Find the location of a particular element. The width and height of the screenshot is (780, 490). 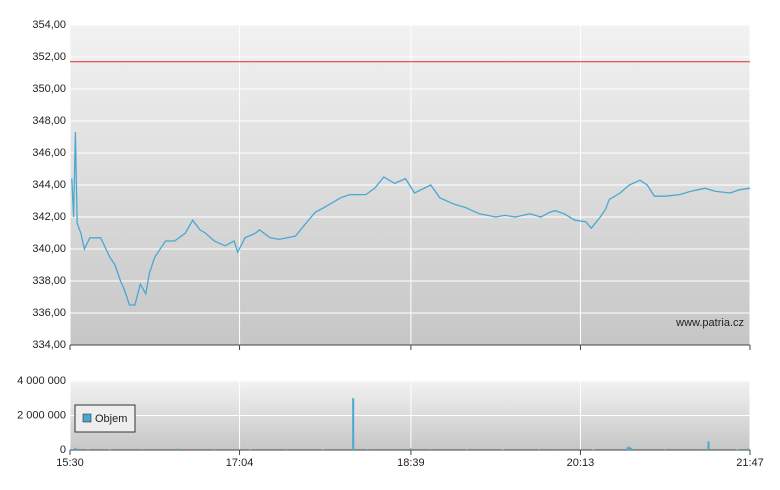

y-tick-label: 354,00 is located at coordinates (49, 25).